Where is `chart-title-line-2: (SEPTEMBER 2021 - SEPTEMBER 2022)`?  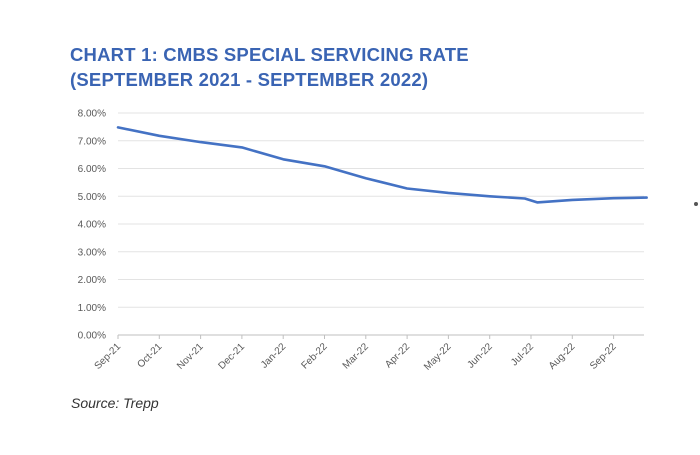 chart-title-line-2: (SEPTEMBER 2021 - SEPTEMBER 2022) is located at coordinates (249, 79).